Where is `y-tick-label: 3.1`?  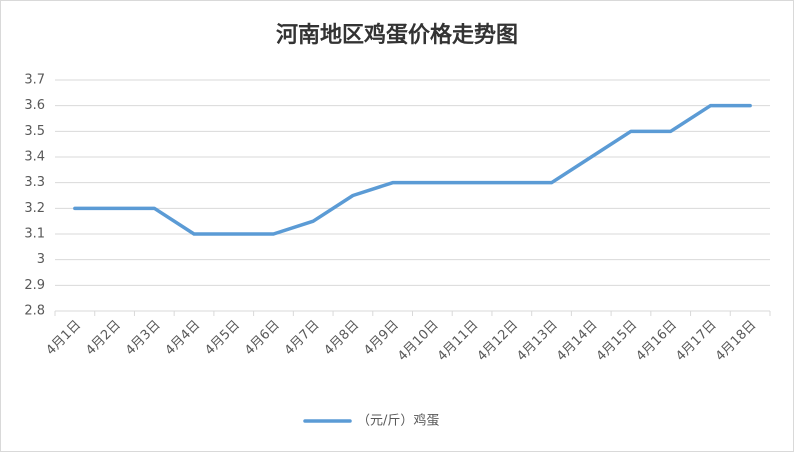
y-tick-label: 3.1 is located at coordinates (34, 234).